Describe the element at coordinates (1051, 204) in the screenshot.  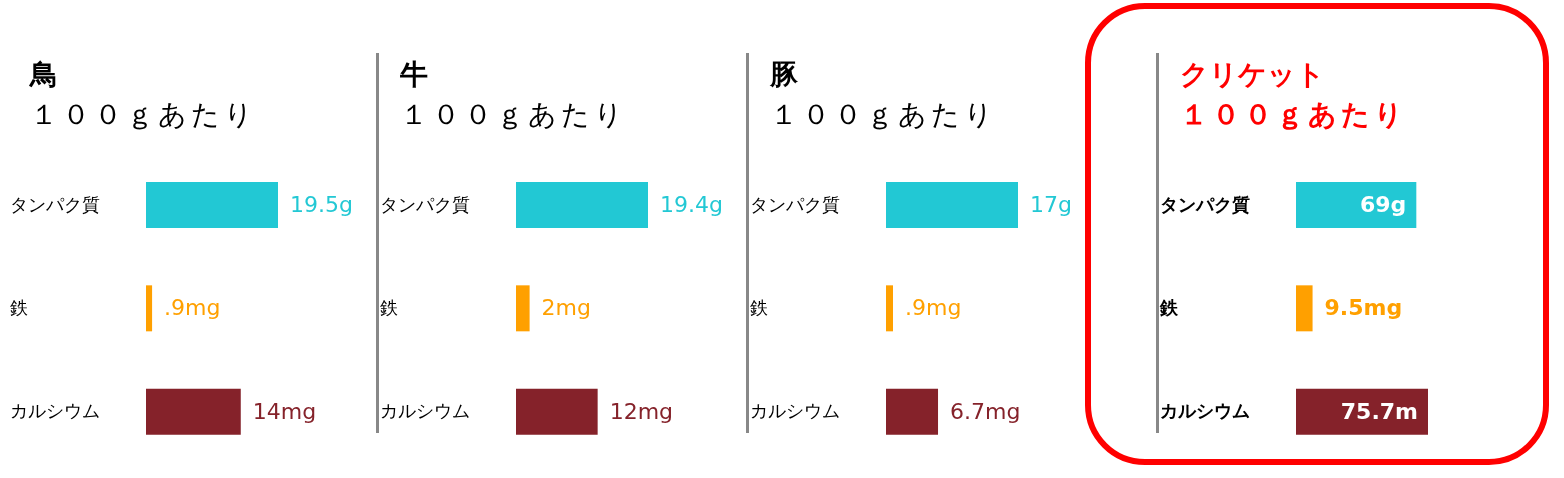
I see `data-label: 17g` at that location.